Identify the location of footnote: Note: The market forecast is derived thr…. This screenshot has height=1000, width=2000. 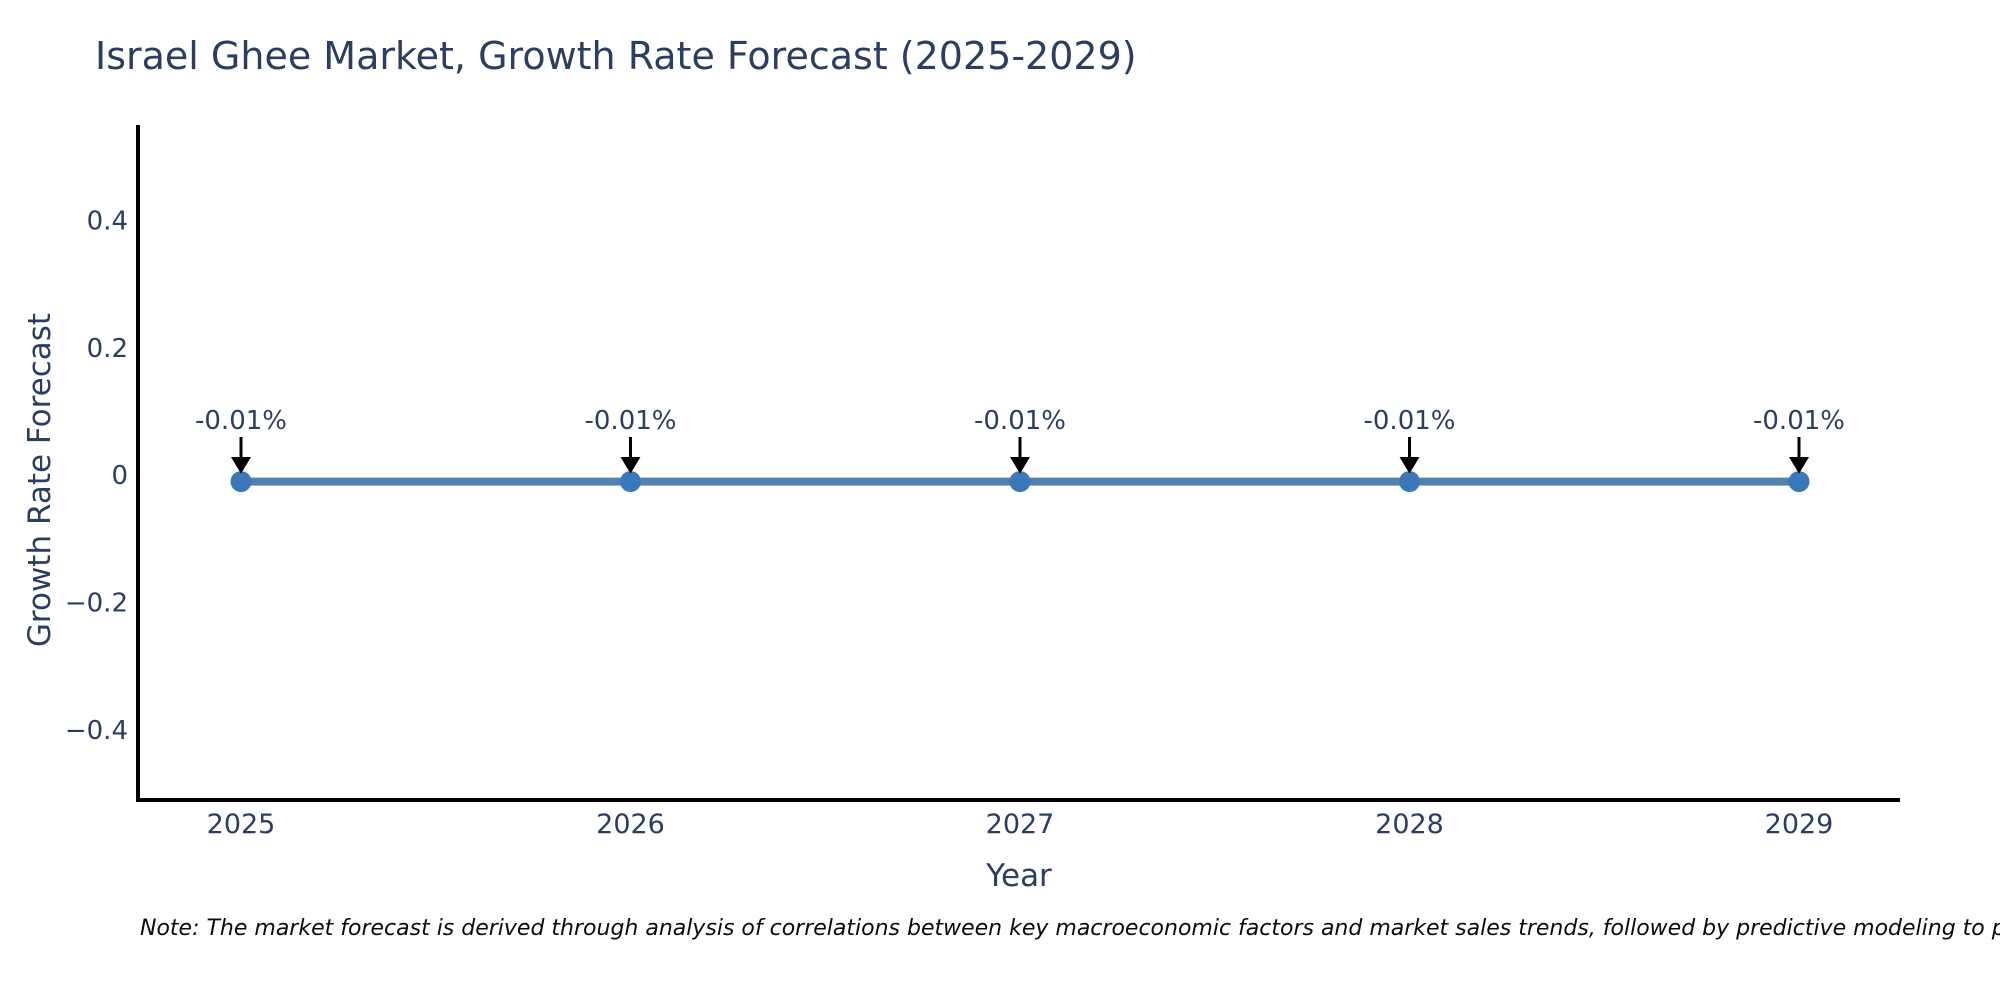
(1070, 928).